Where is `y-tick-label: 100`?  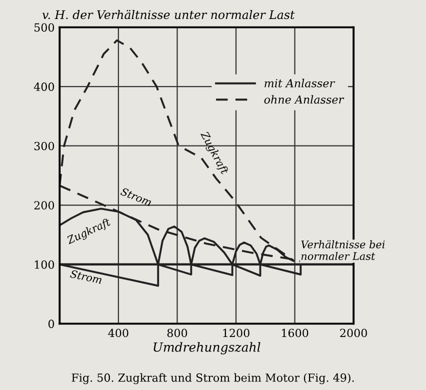 y-tick-label: 100 is located at coordinates (44, 264).